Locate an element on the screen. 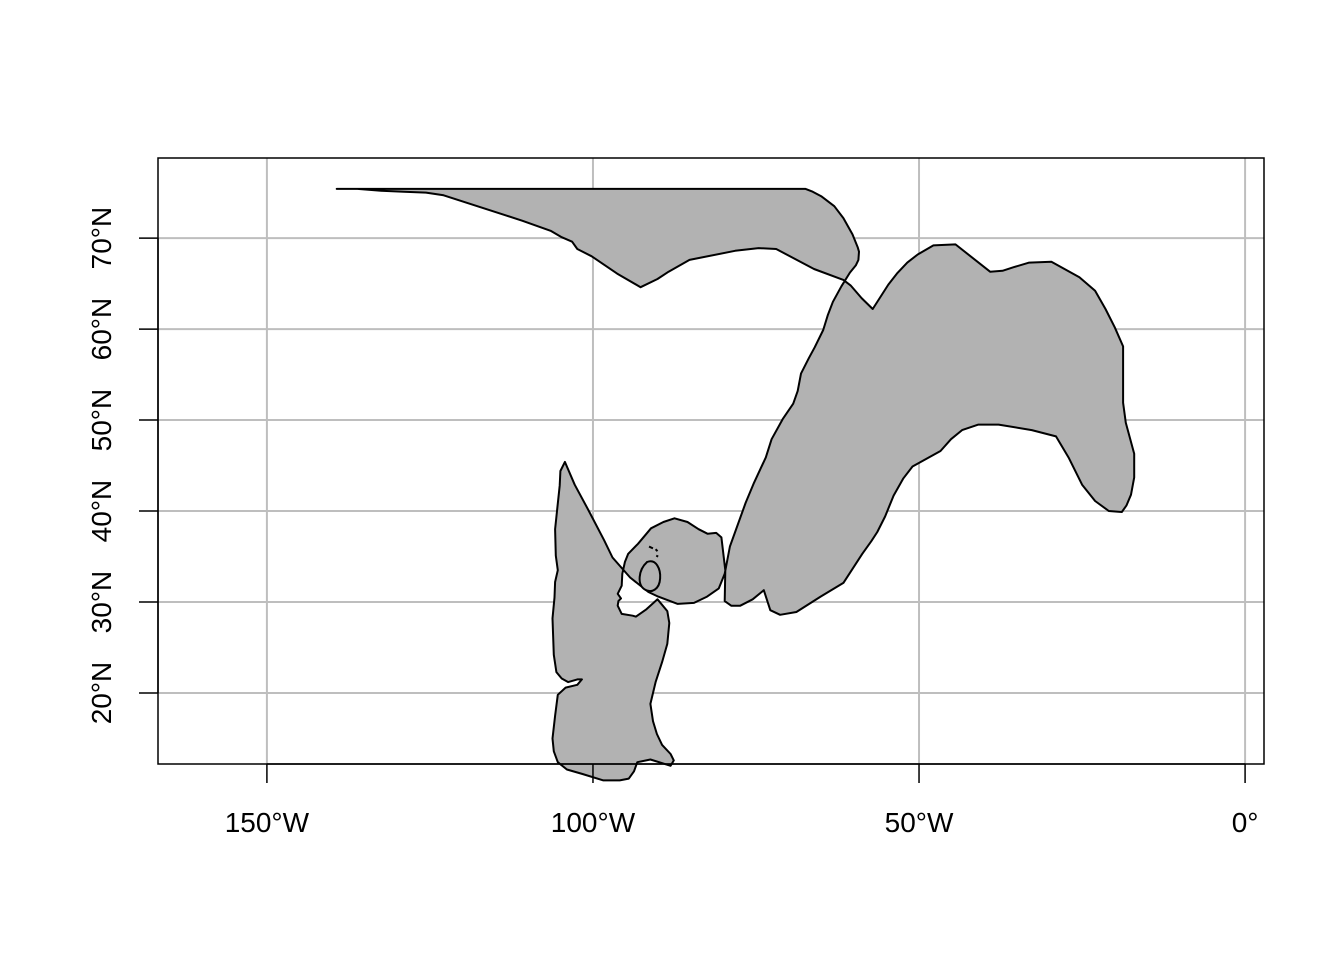 The image size is (1344, 960). y-tick-label: 20°N is located at coordinates (101, 693).